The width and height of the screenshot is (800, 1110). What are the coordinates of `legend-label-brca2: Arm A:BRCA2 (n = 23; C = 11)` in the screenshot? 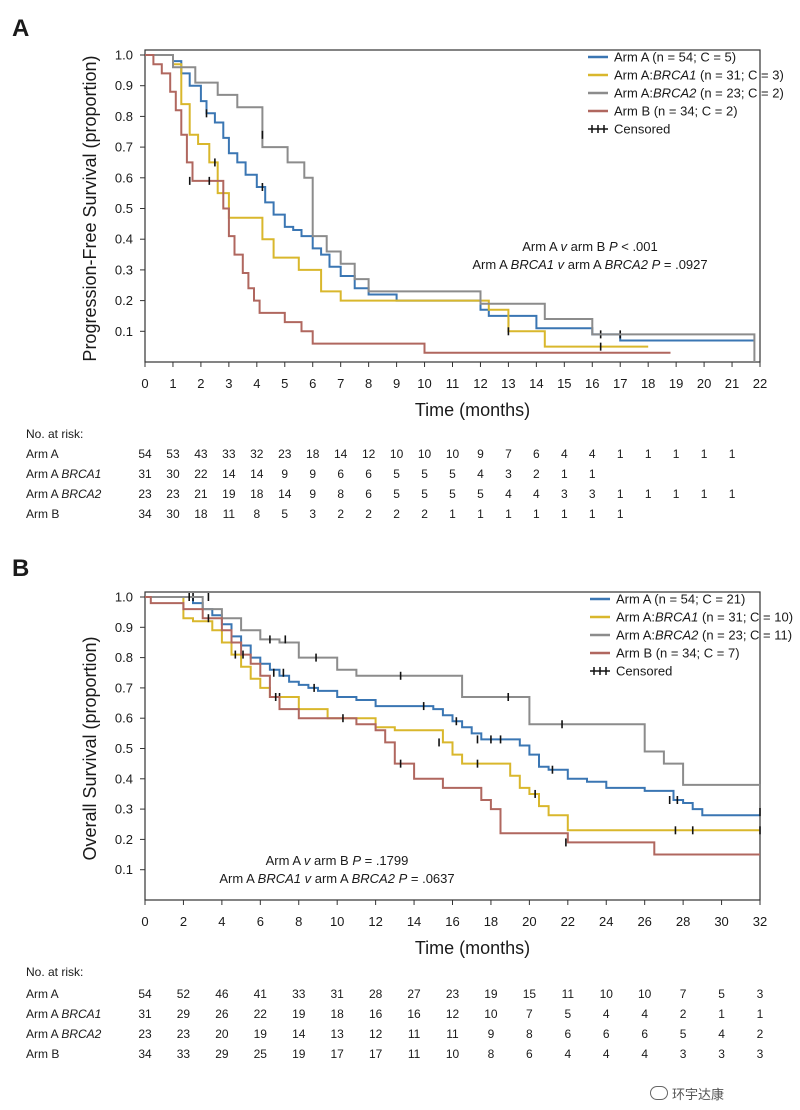 It's located at (704, 635).